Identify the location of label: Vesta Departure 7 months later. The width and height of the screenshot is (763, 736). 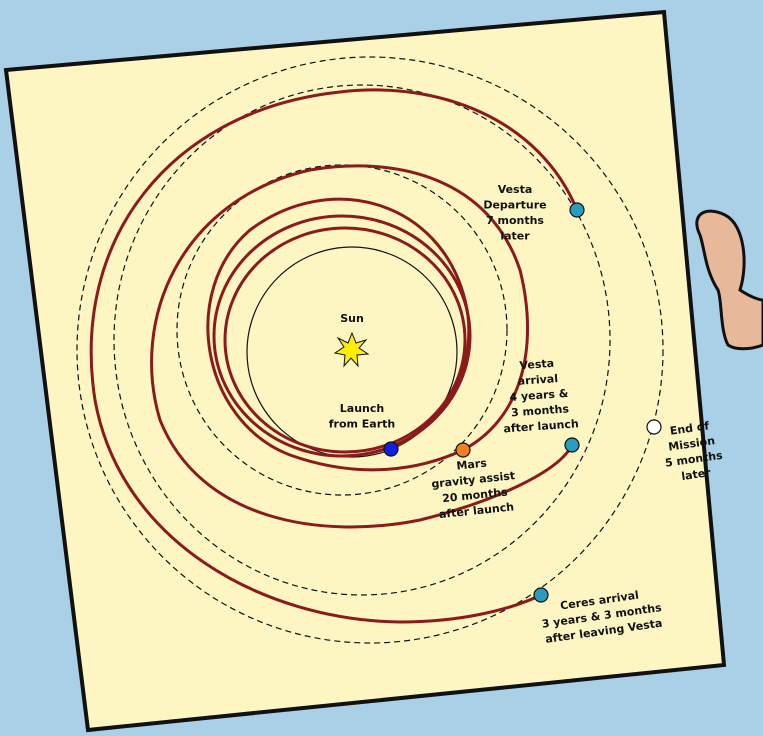
(514, 213).